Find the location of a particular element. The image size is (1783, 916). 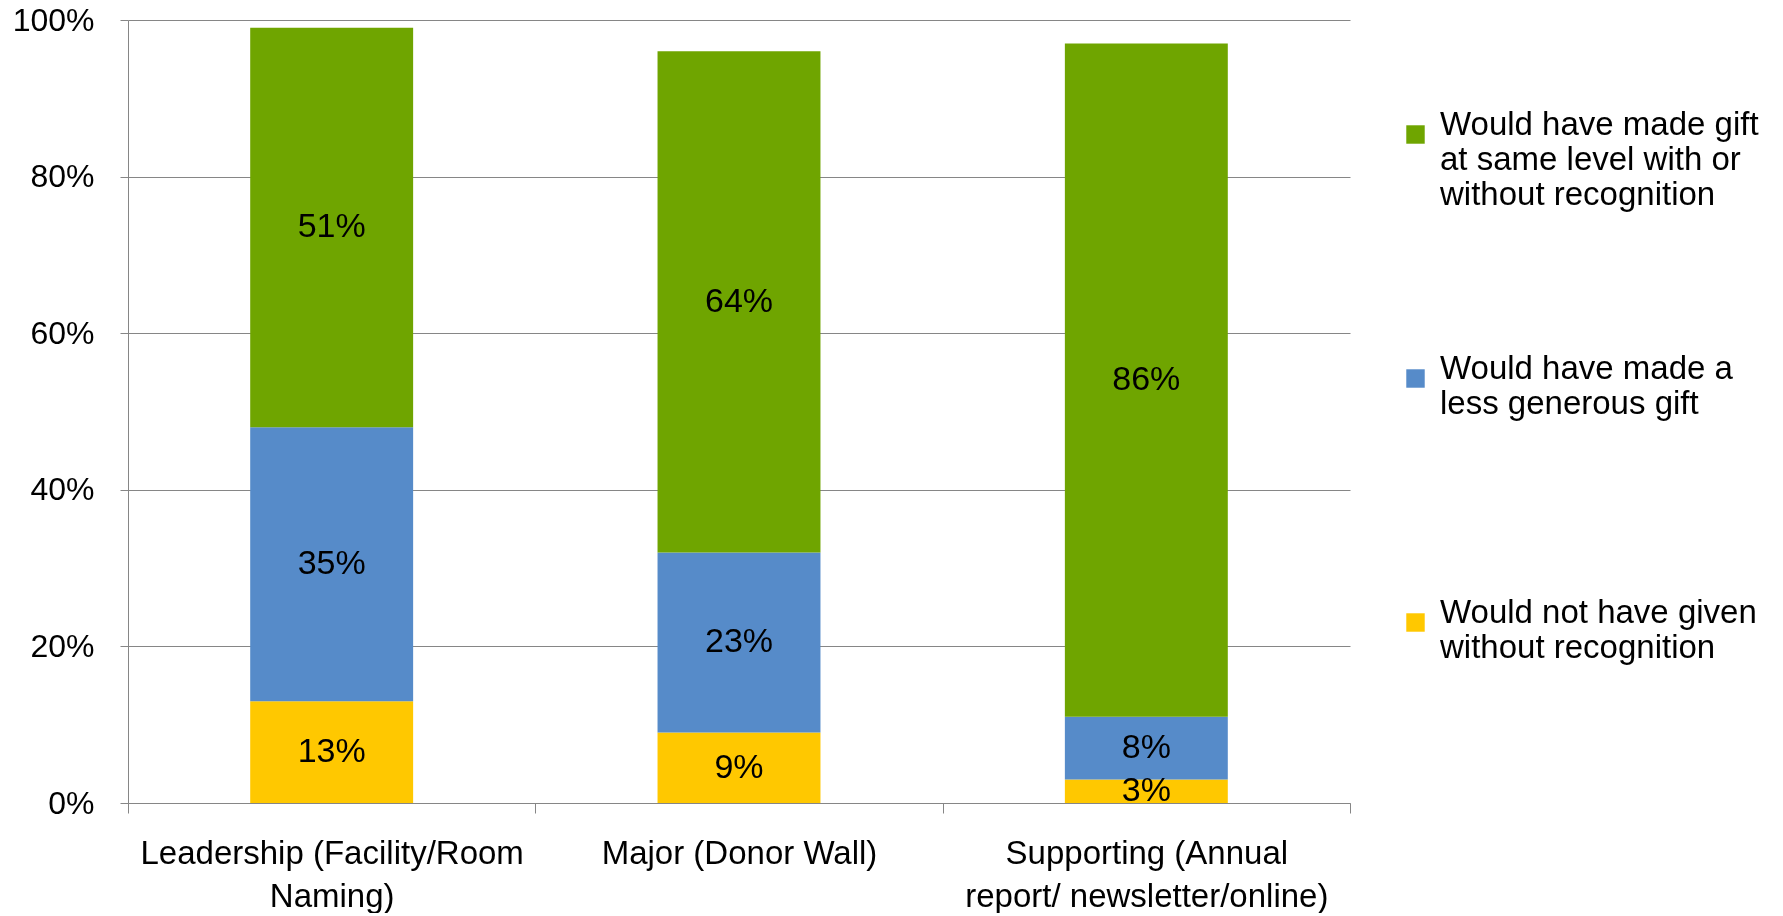

y-tick-label: 100% is located at coordinates (53, 19).